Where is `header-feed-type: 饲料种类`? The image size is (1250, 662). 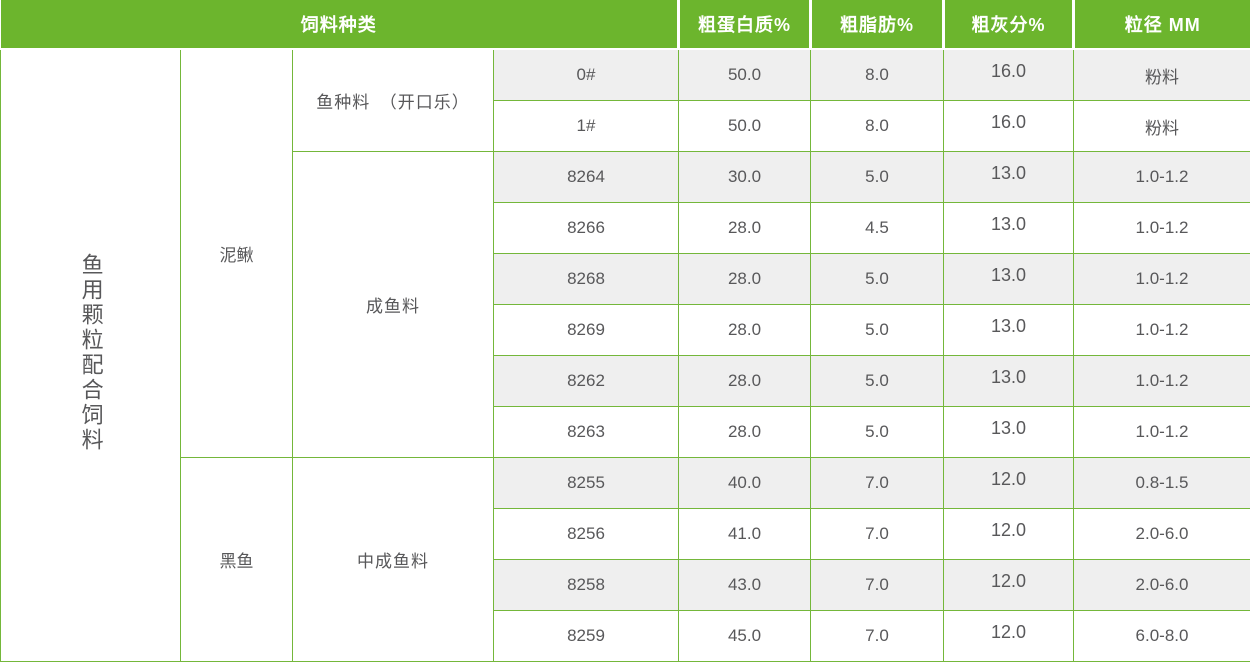 header-feed-type: 饲料种类 is located at coordinates (340, 24).